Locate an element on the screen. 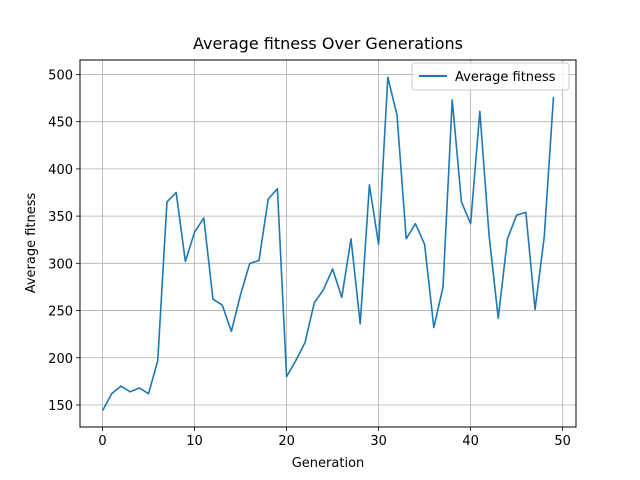  x-axis-label: Generation is located at coordinates (328, 463).